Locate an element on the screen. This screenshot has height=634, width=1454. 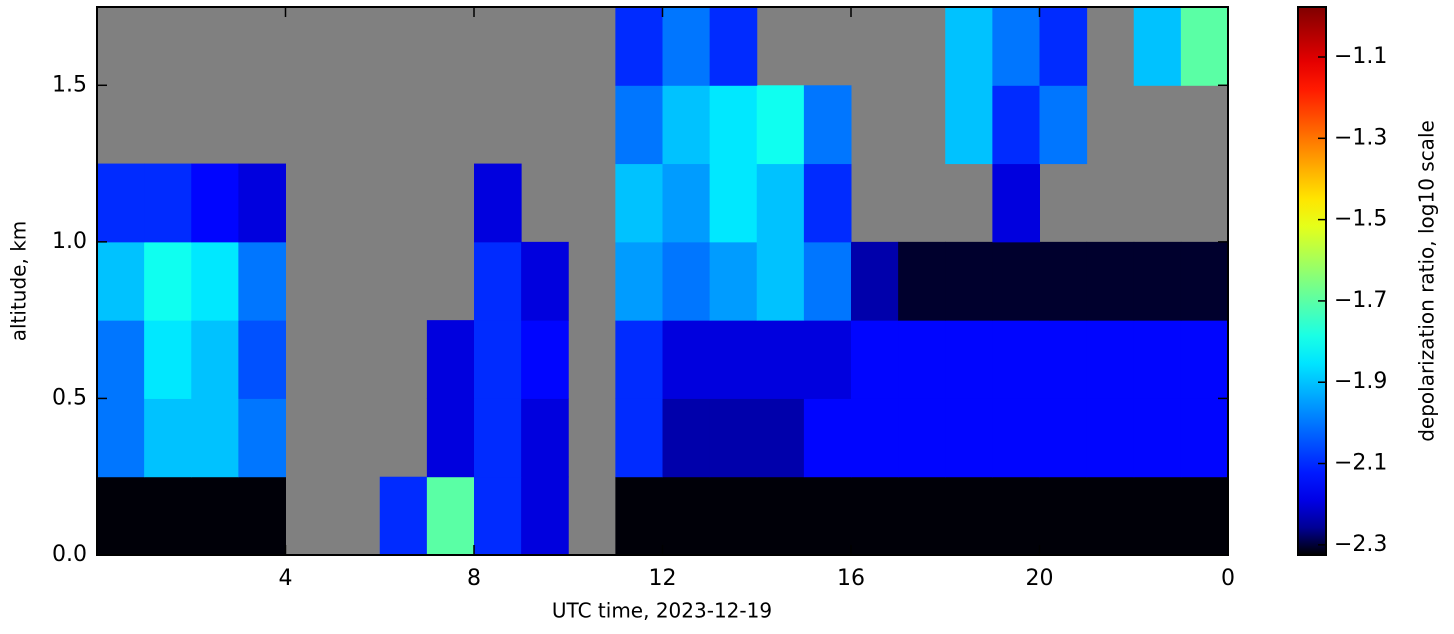
x-tick-label: 8 is located at coordinates (474, 578).